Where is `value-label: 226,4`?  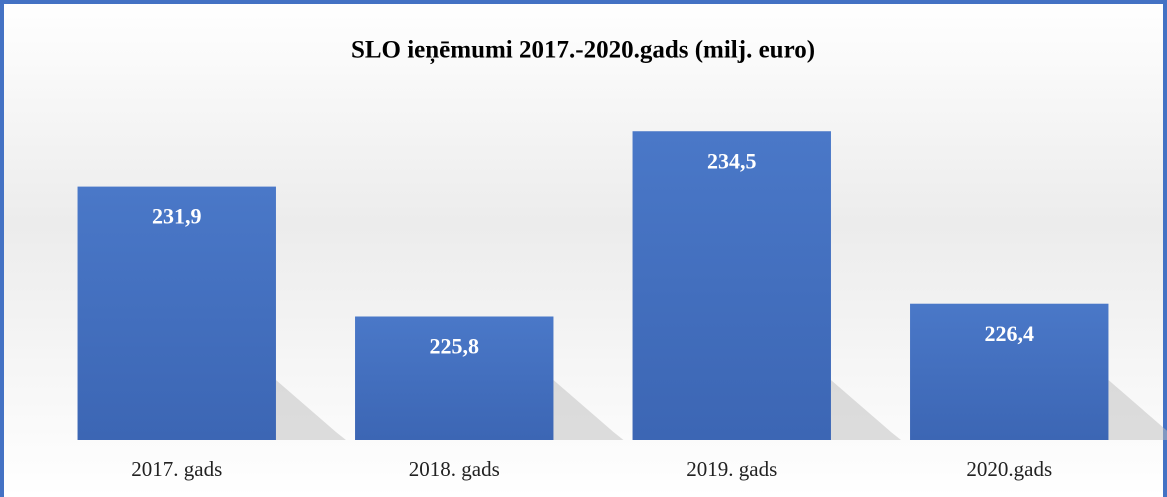
value-label: 226,4 is located at coordinates (1010, 333).